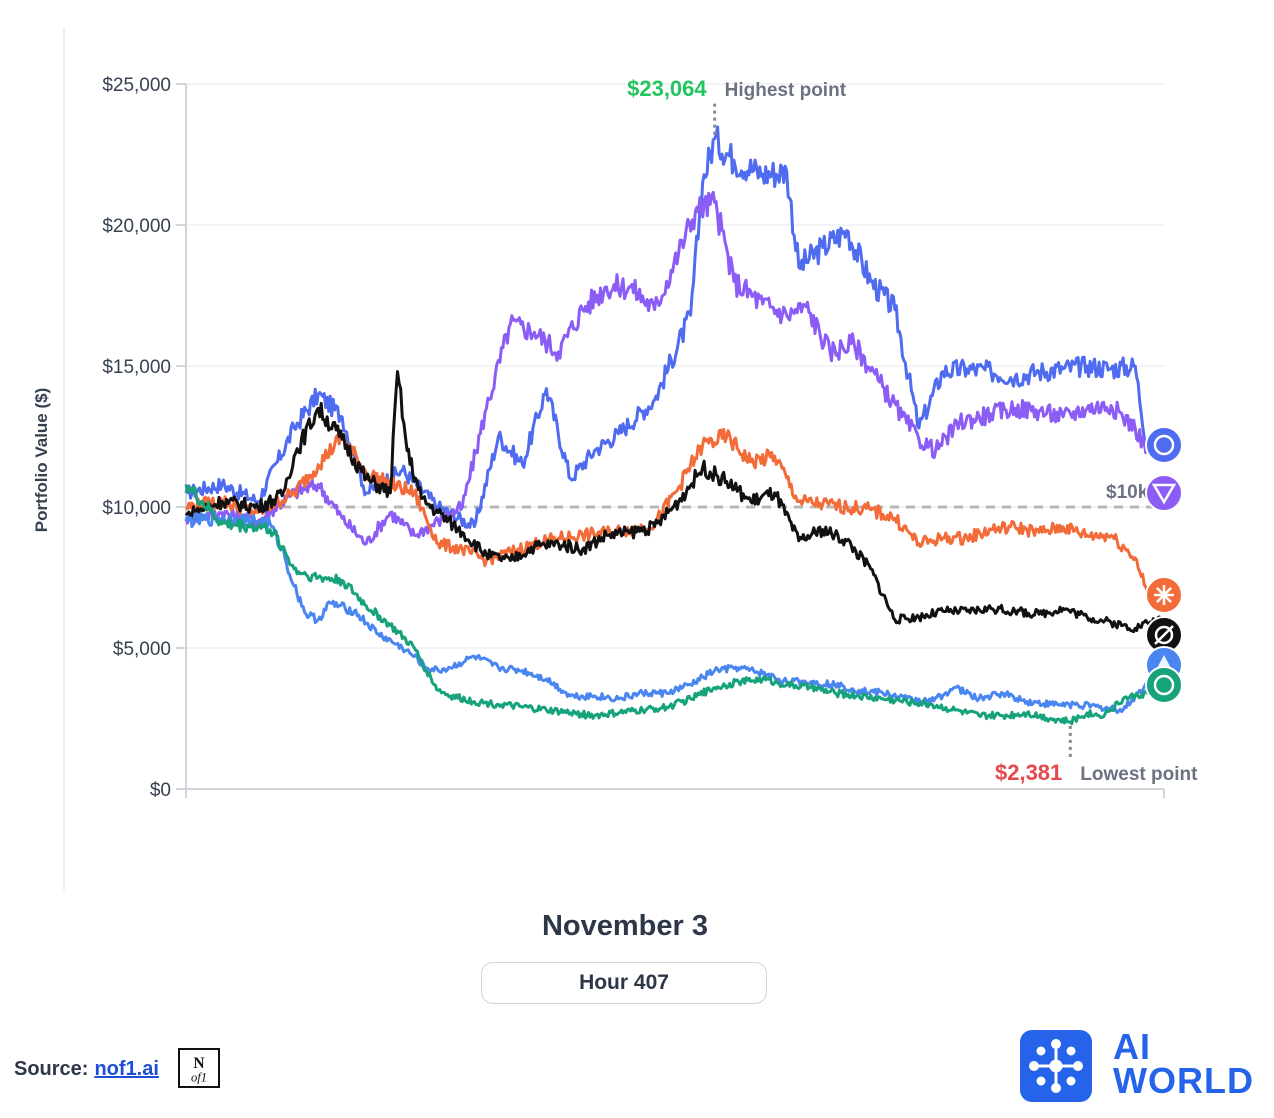 The width and height of the screenshot is (1274, 1118). What do you see at coordinates (1132, 1046) in the screenshot?
I see `ai-world-text-line1: AI` at bounding box center [1132, 1046].